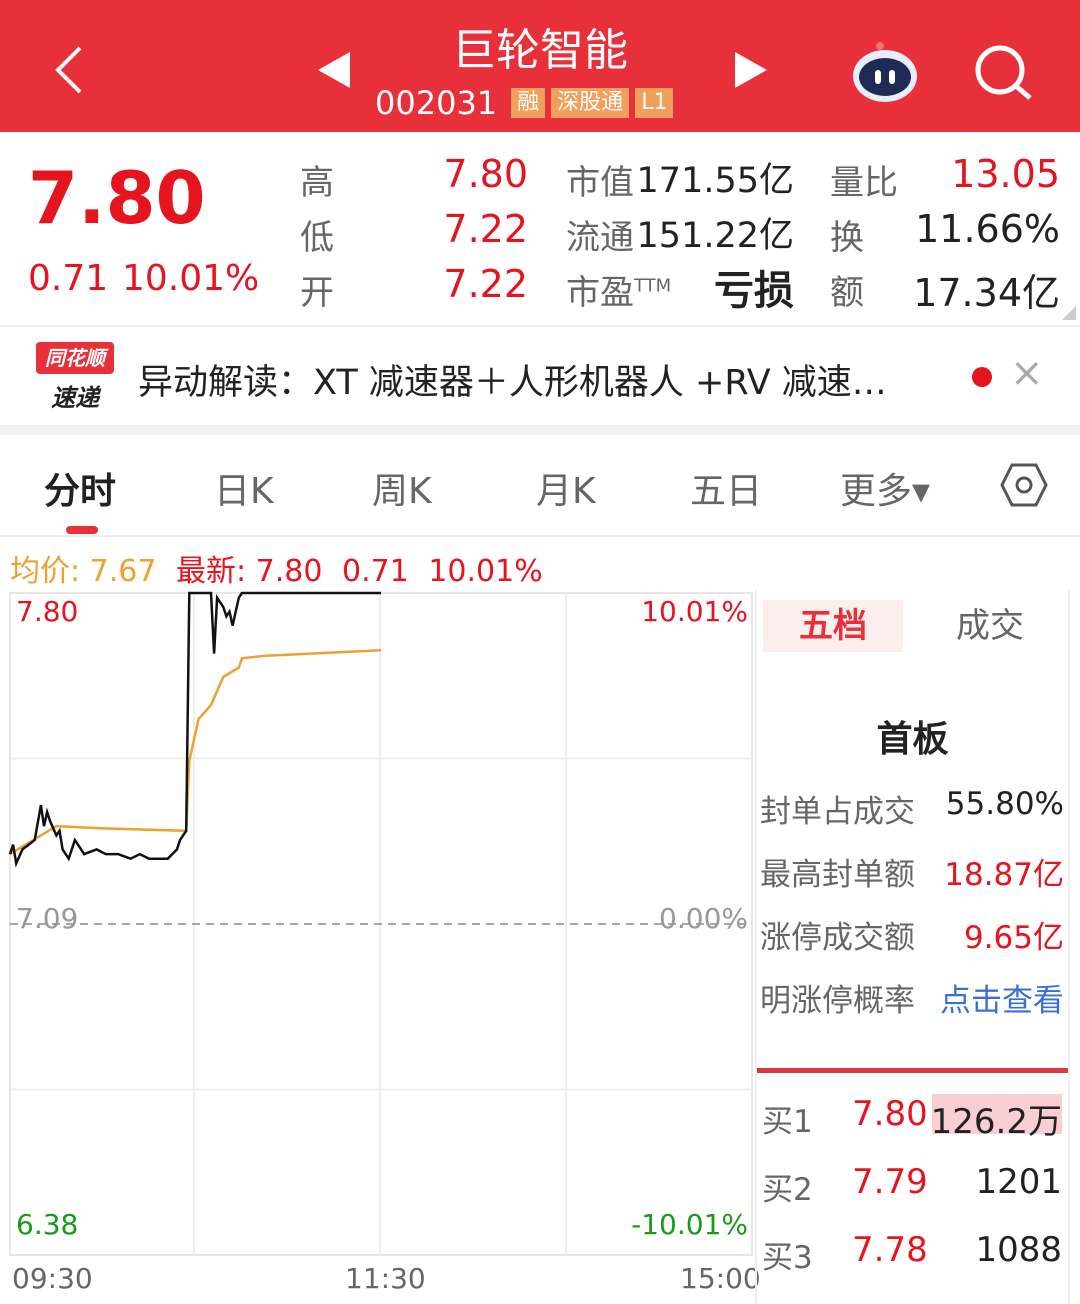 Image resolution: width=1080 pixels, height=1304 pixels. What do you see at coordinates (335, 72) in the screenshot?
I see `prev-stock-icon` at bounding box center [335, 72].